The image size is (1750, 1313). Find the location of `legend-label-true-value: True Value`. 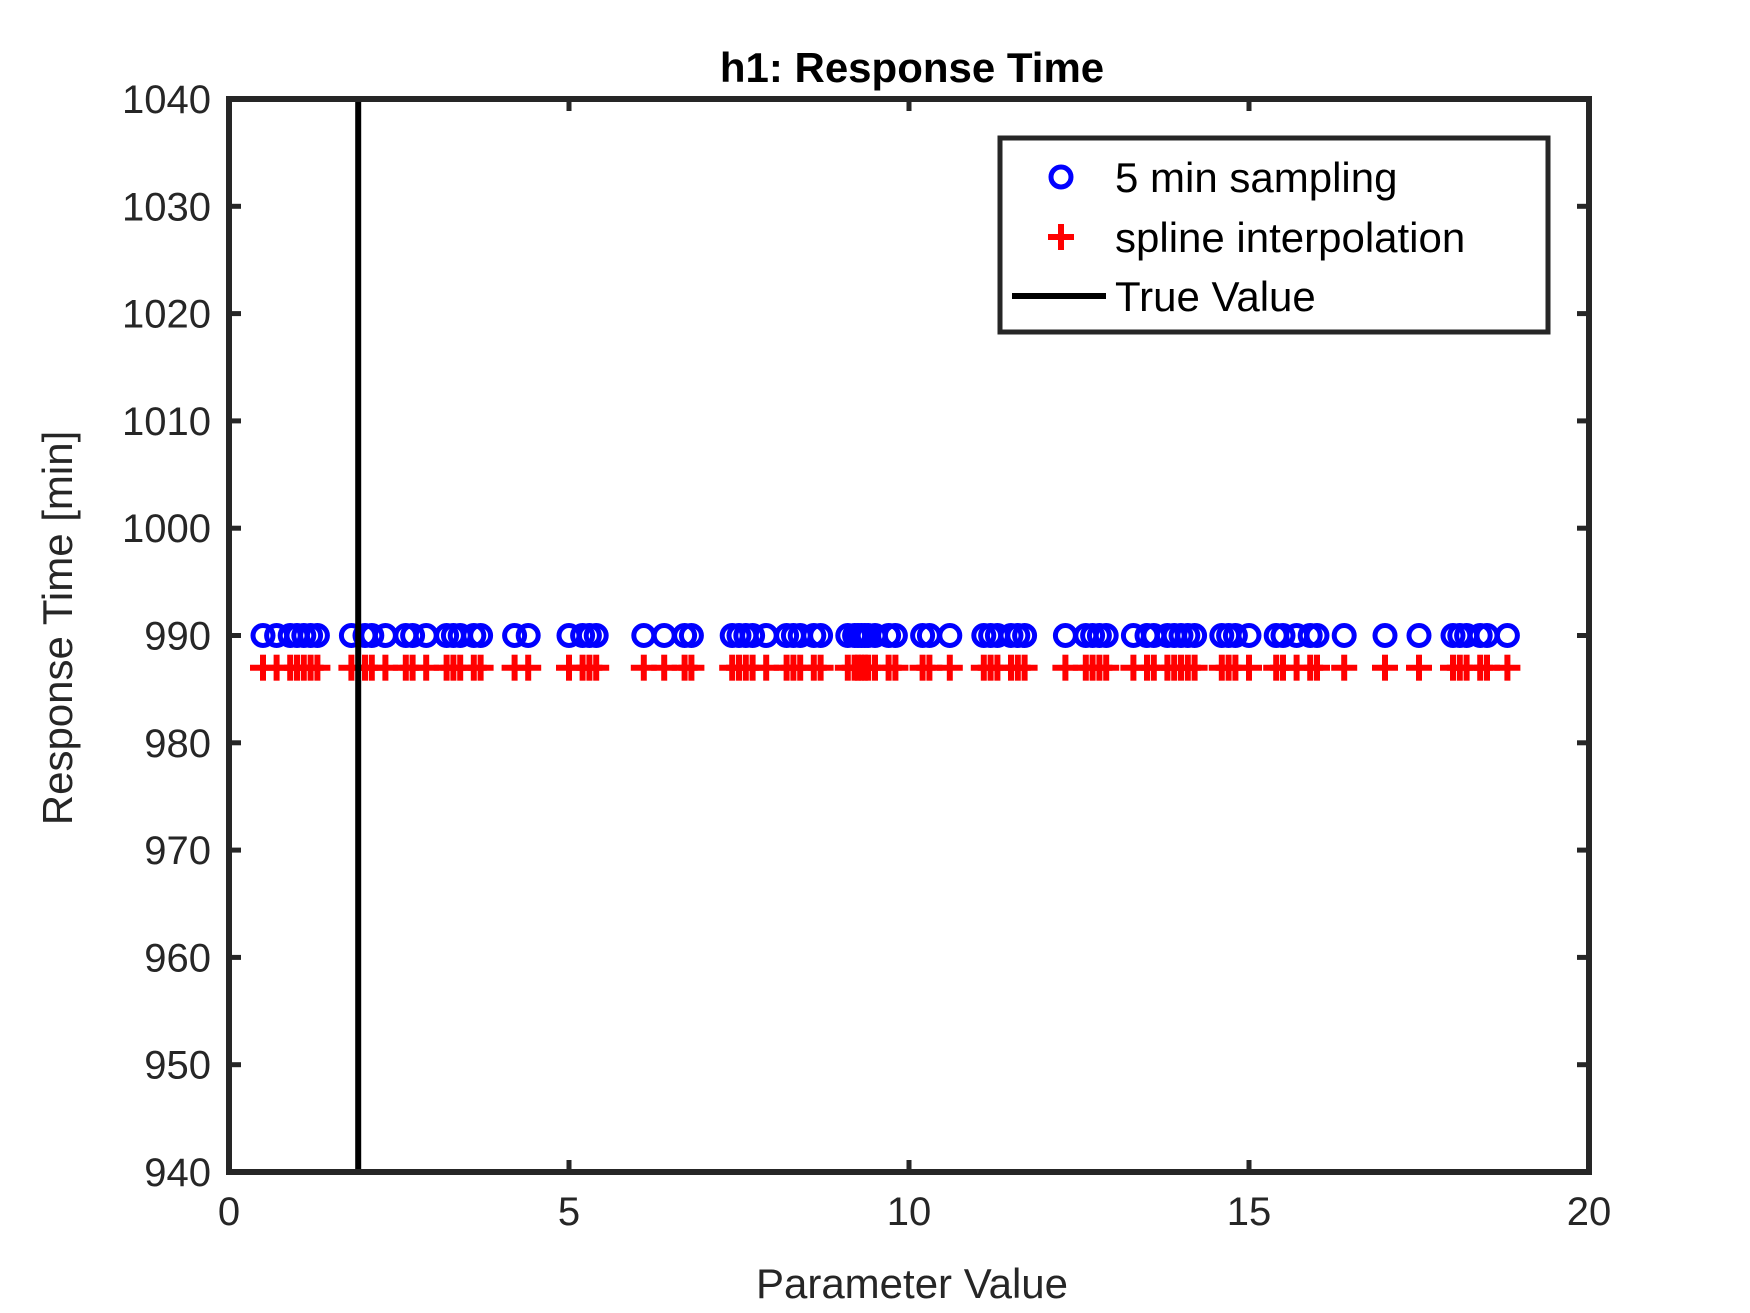

legend-label-true-value: True Value is located at coordinates (1215, 296).